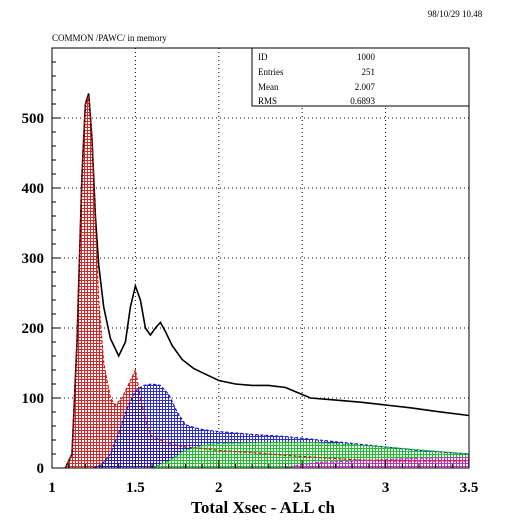 The width and height of the screenshot is (519, 526). Describe the element at coordinates (52, 488) in the screenshot. I see `x-tick-label: 1` at that location.